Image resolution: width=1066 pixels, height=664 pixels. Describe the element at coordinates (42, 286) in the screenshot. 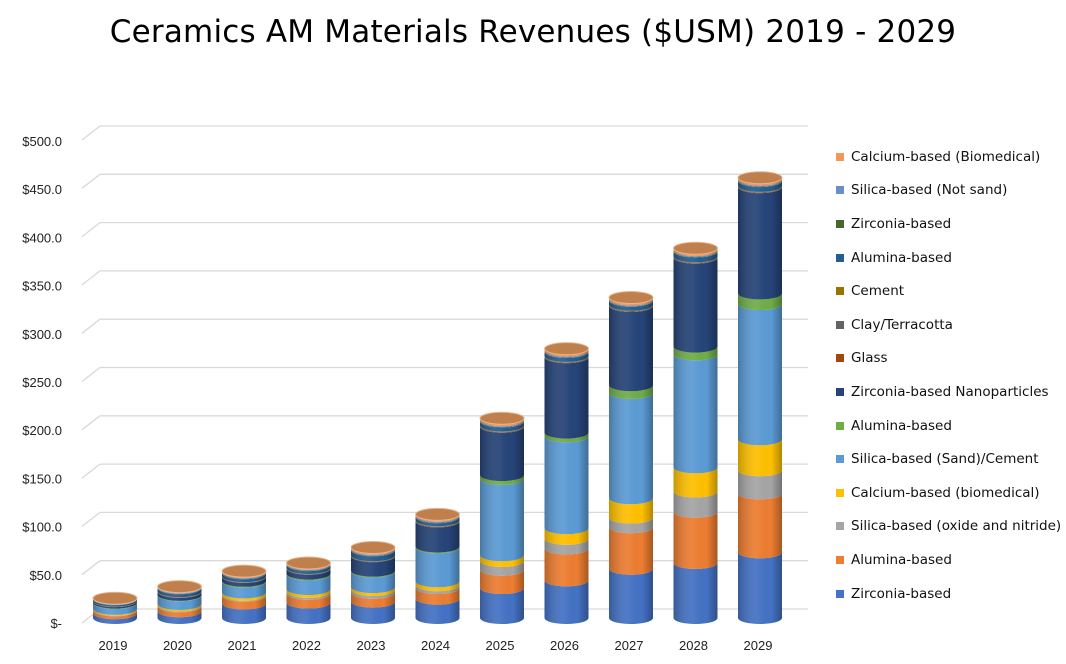

I see `y-tick-label: $350.0` at that location.